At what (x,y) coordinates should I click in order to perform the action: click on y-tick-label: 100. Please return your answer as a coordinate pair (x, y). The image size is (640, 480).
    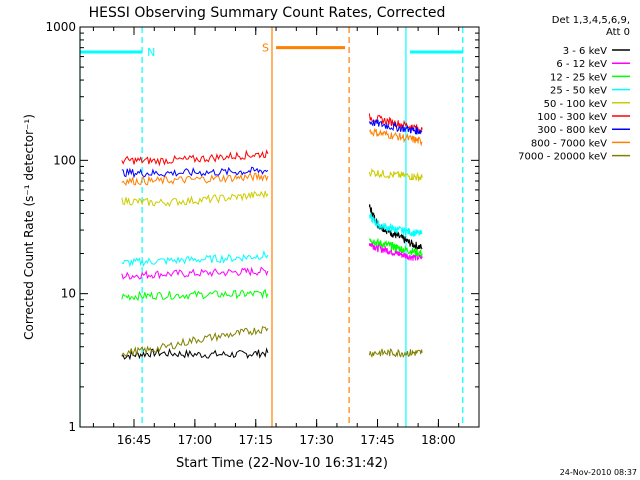
    Looking at the image, I should click on (64, 160).